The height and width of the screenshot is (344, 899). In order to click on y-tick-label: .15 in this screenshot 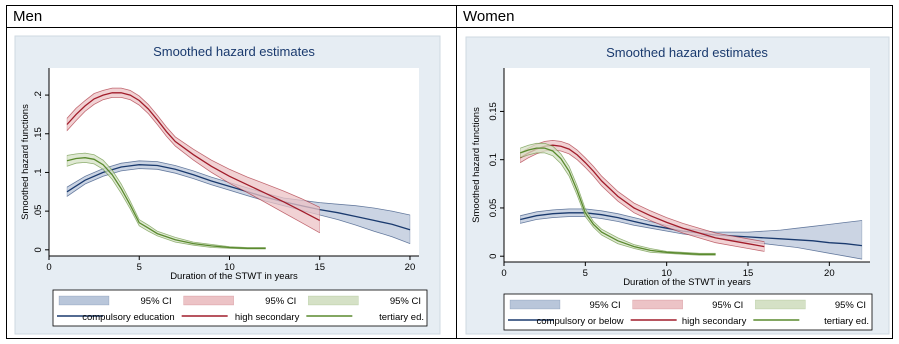, I will do `click(38, 133)`.